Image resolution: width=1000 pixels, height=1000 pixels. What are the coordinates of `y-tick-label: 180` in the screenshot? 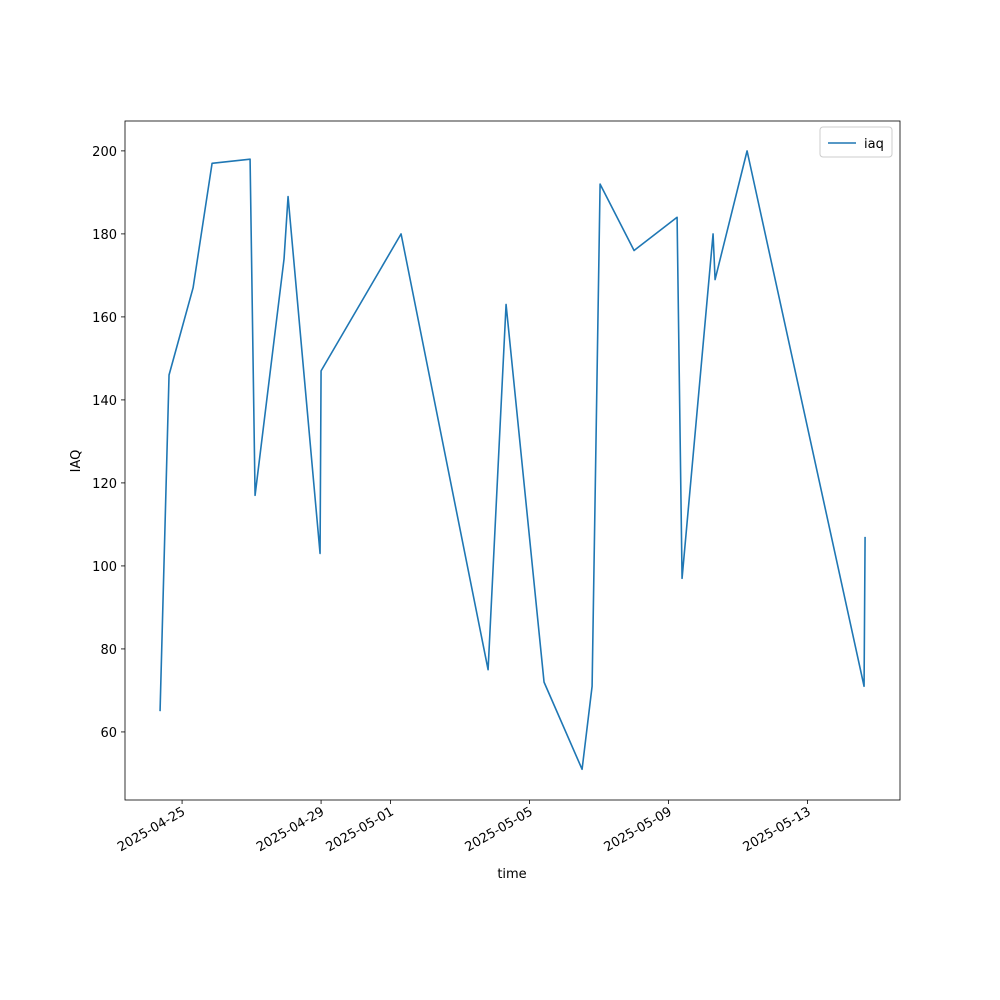 It's located at (104, 235).